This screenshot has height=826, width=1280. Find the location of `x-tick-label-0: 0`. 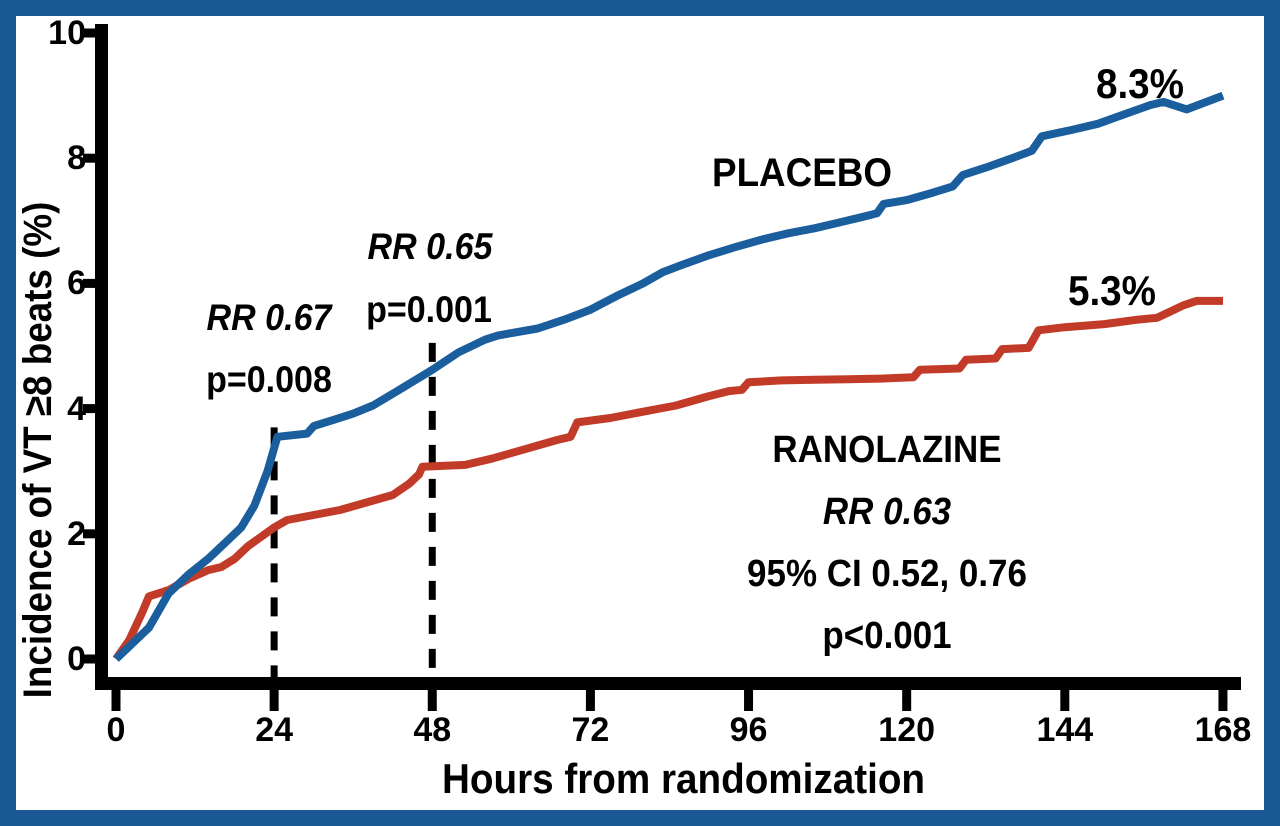

x-tick-label-0: 0 is located at coordinates (116, 730).